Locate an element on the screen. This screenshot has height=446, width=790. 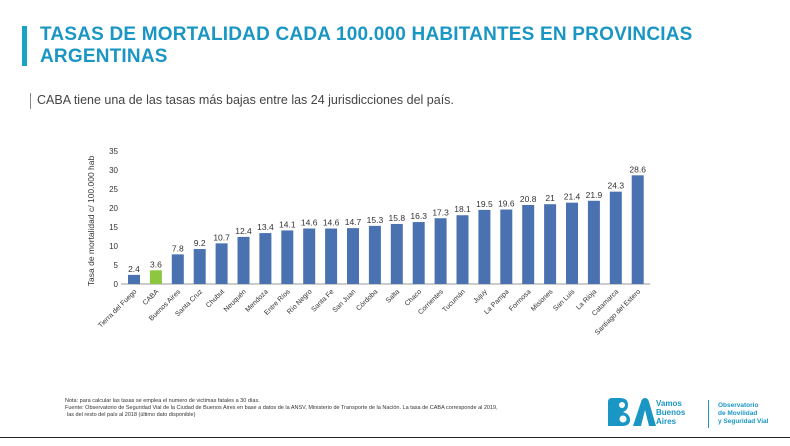
subtitle-accent-bar is located at coordinates (30, 101).